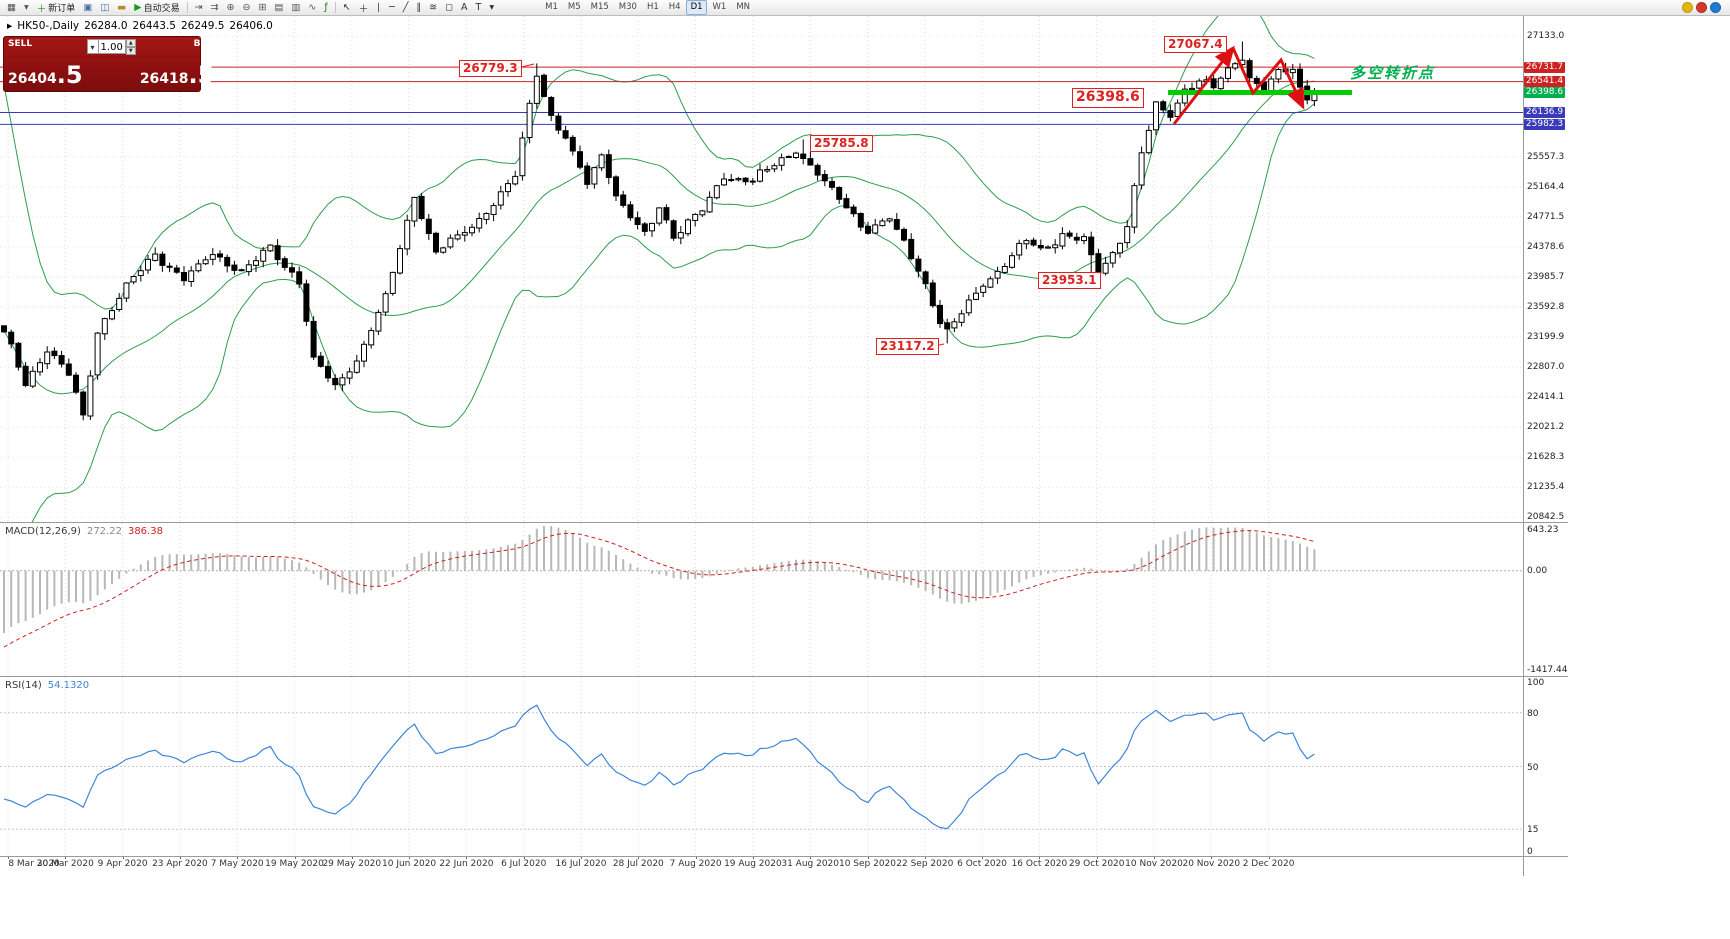  Describe the element at coordinates (379, 8) in the screenshot. I see `vertical-line-icon: ∣` at that location.